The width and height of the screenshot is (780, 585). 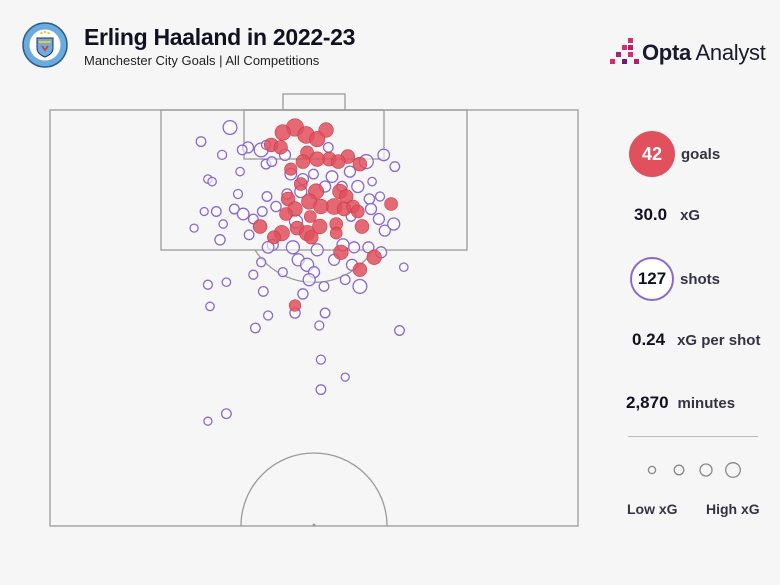 I want to click on legend-low-label: Low xG, so click(x=652, y=509).